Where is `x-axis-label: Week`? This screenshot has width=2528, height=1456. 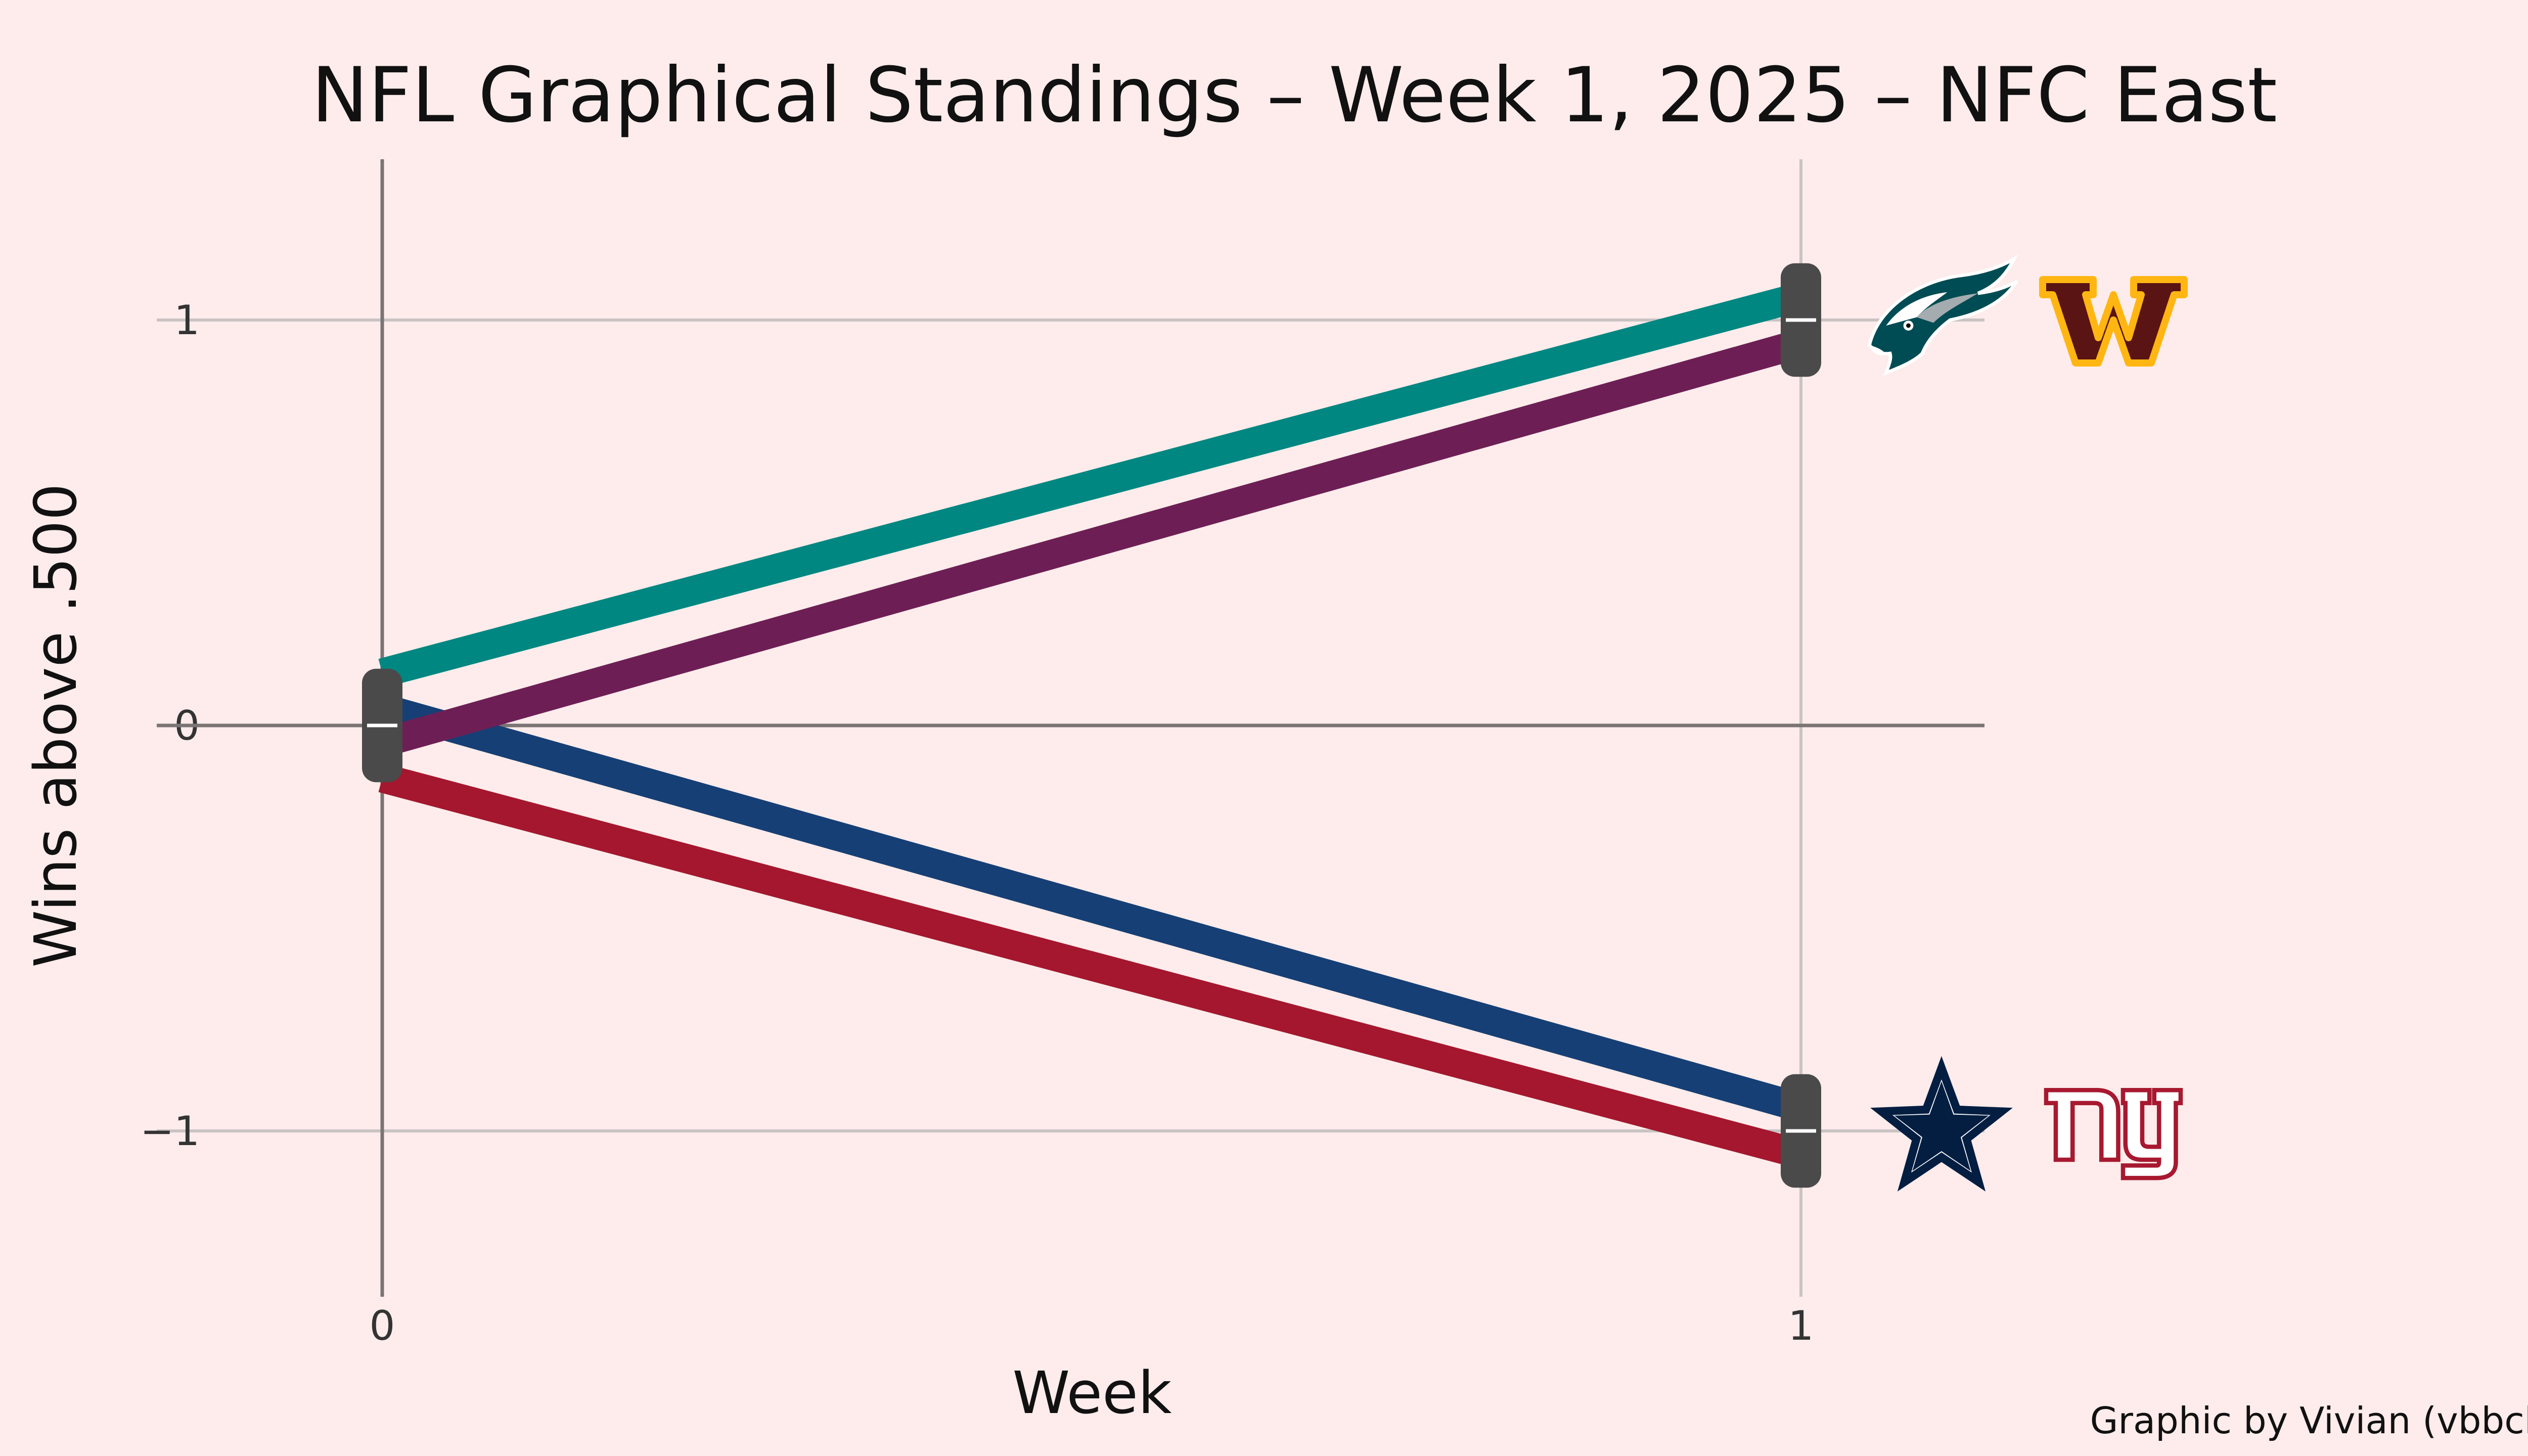
x-axis-label: Week is located at coordinates (1092, 1393).